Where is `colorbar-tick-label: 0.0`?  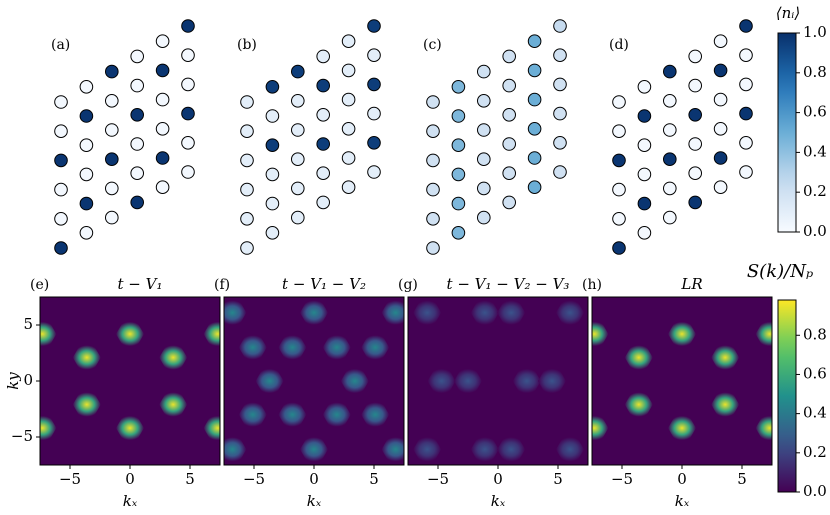 colorbar-tick-label: 0.0 is located at coordinates (815, 491).